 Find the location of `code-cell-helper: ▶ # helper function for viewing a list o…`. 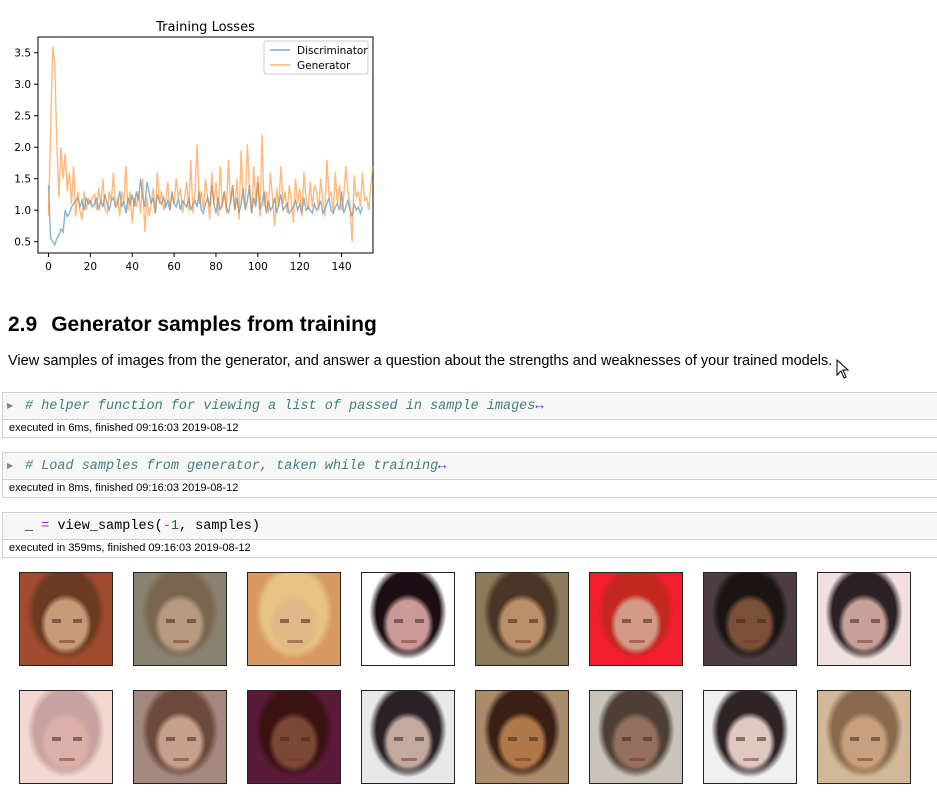

code-cell-helper: ▶ # helper function for viewing a list o… is located at coordinates (469, 406).